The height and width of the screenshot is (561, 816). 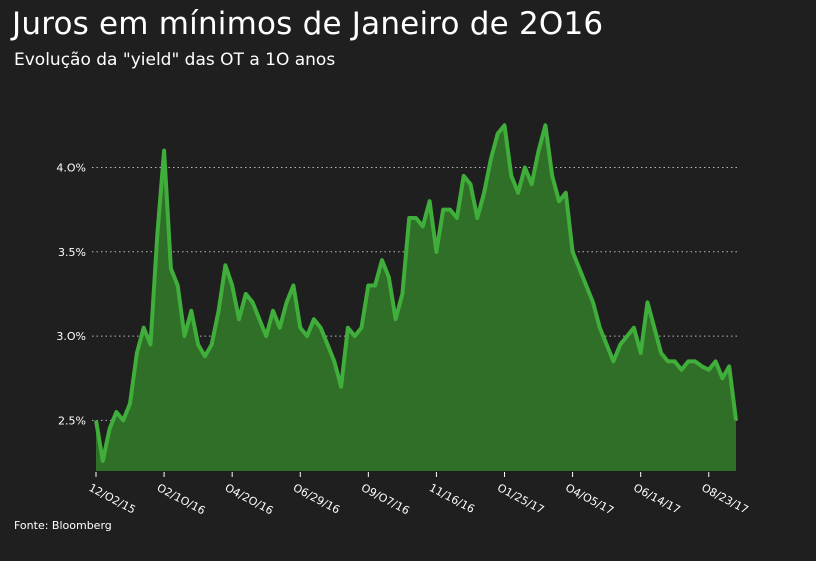 I want to click on x-tick-label-3: O6/29/16, so click(x=316, y=498).